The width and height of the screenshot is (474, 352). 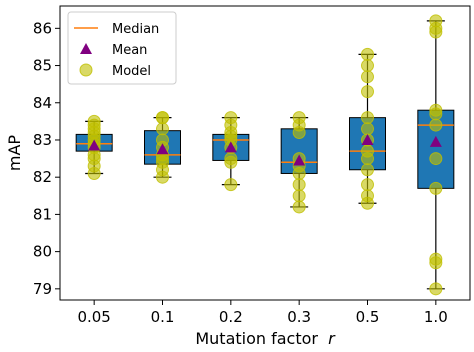 I want to click on x-axis: 0.05 0.1 0.2 0.3 0.5 1.0, so click(x=262, y=313).